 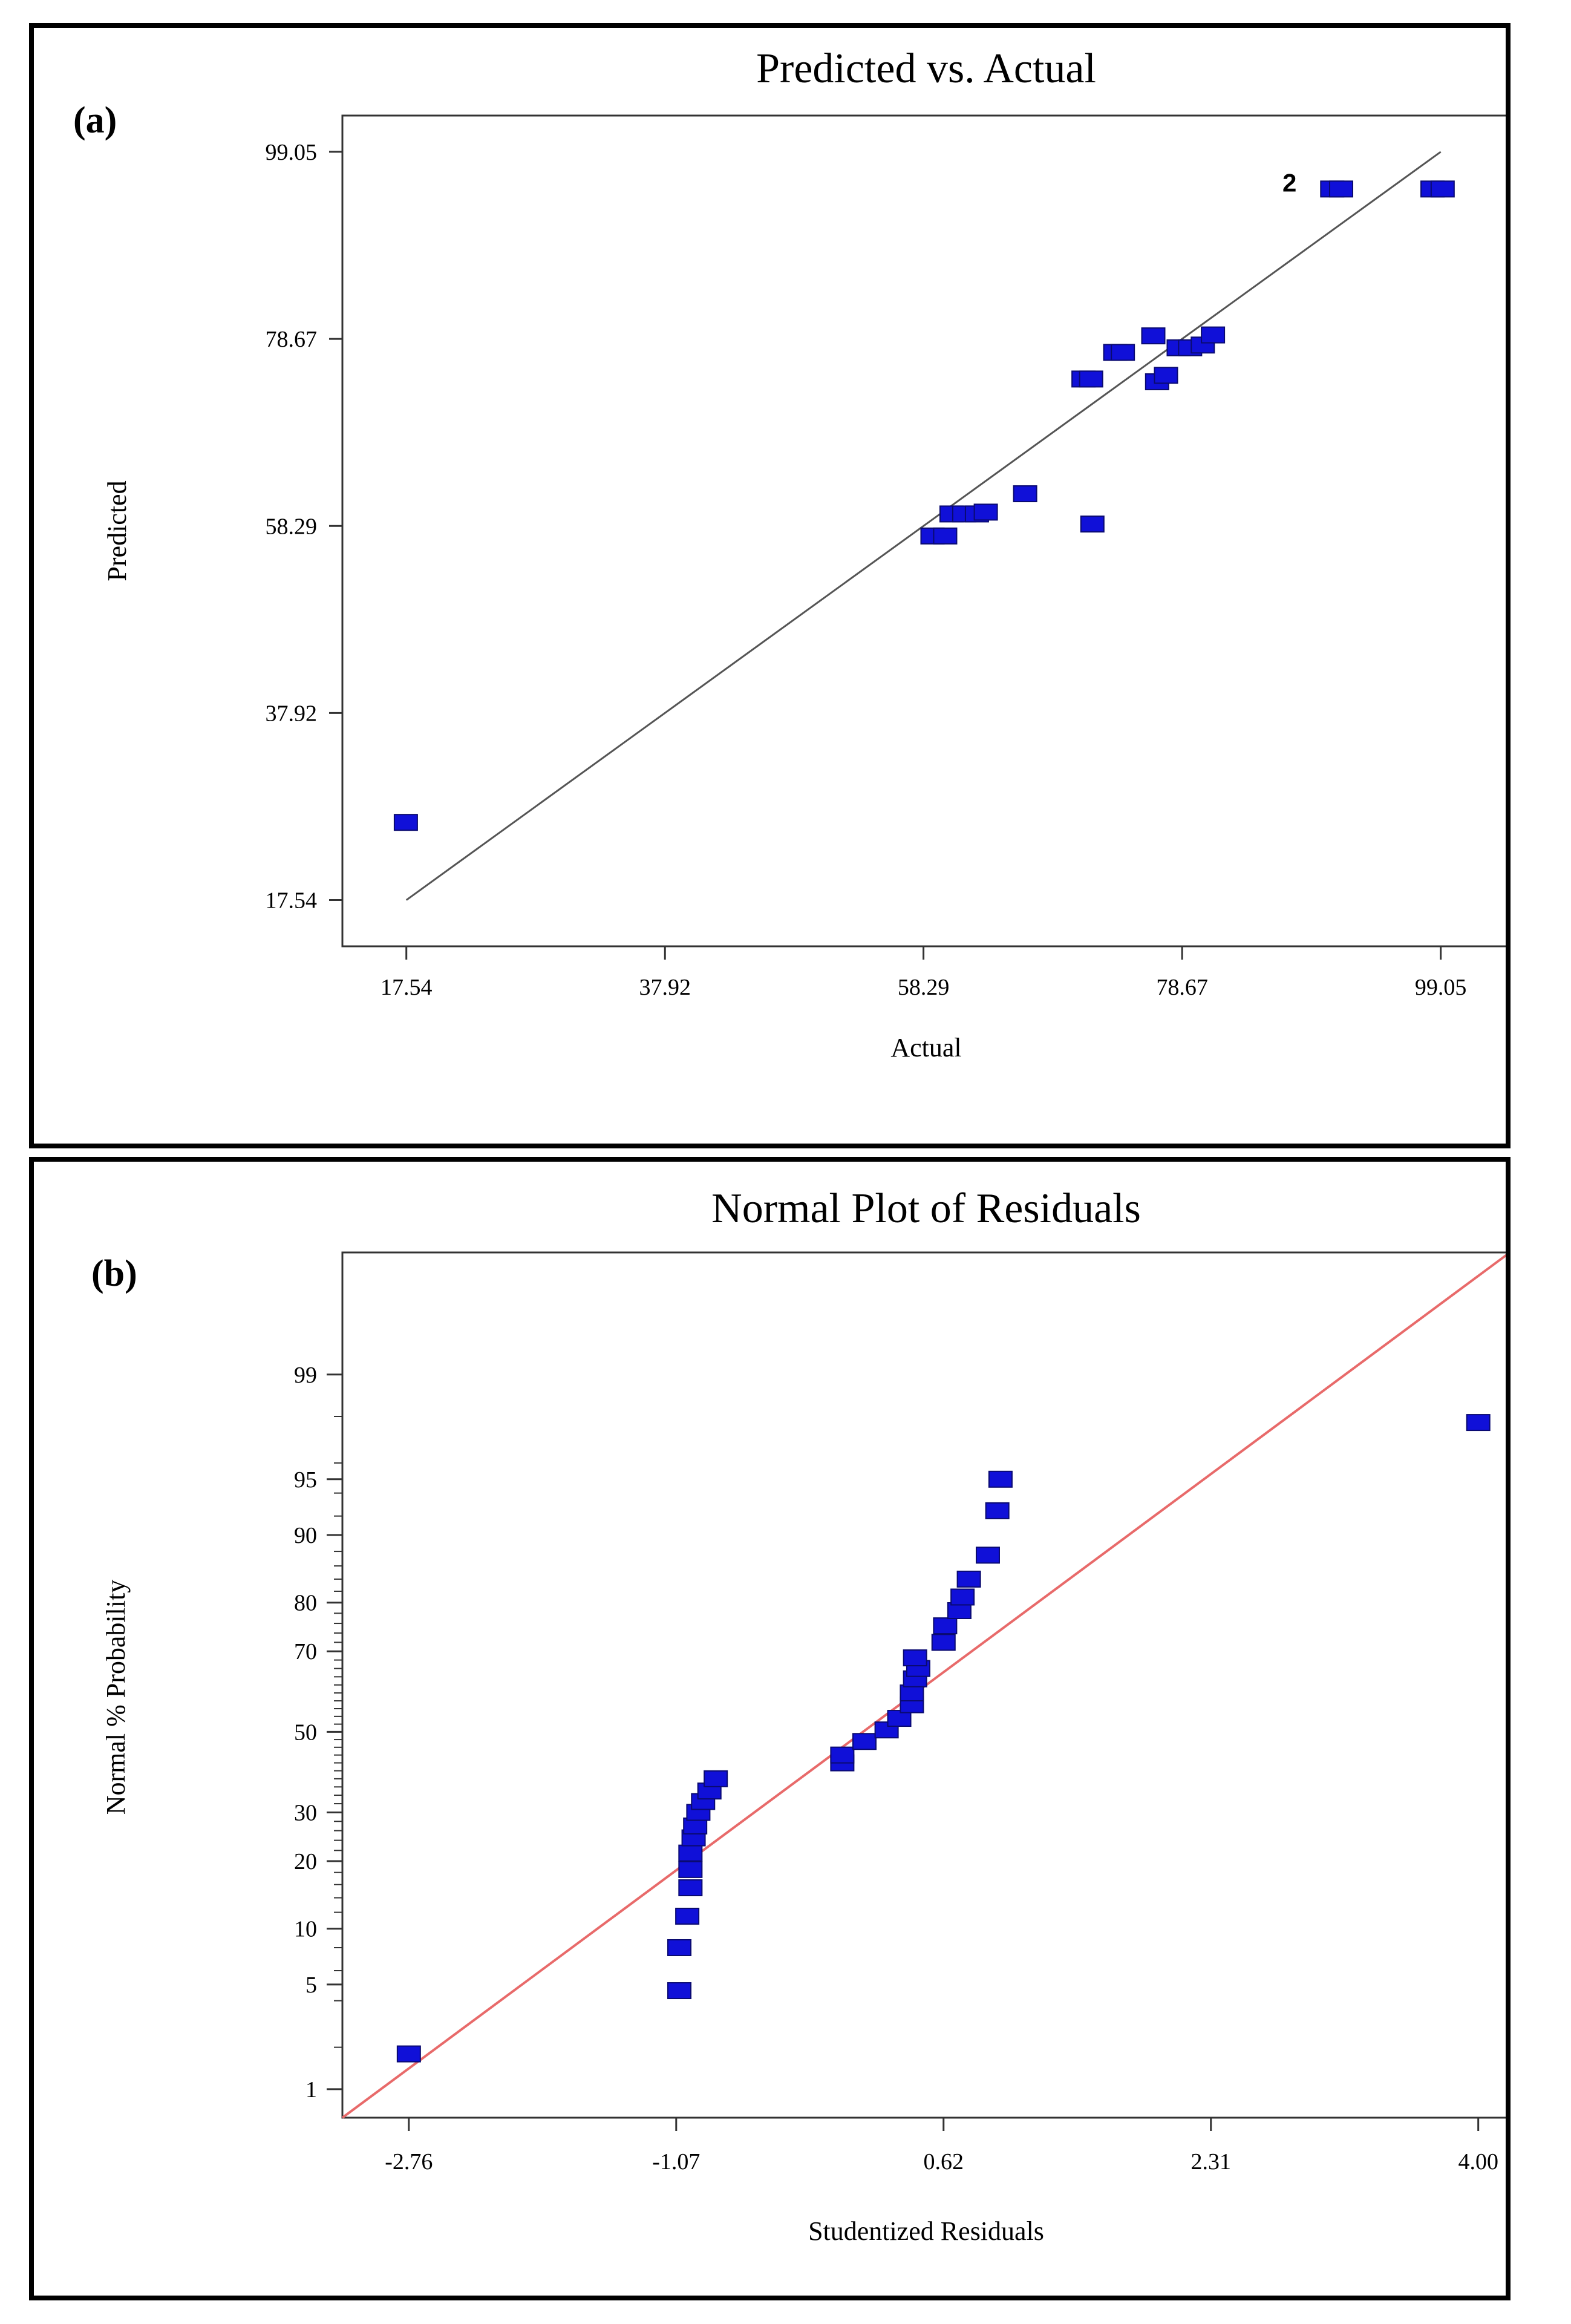 I want to click on y-tick-label: 5, so click(x=311, y=1985).